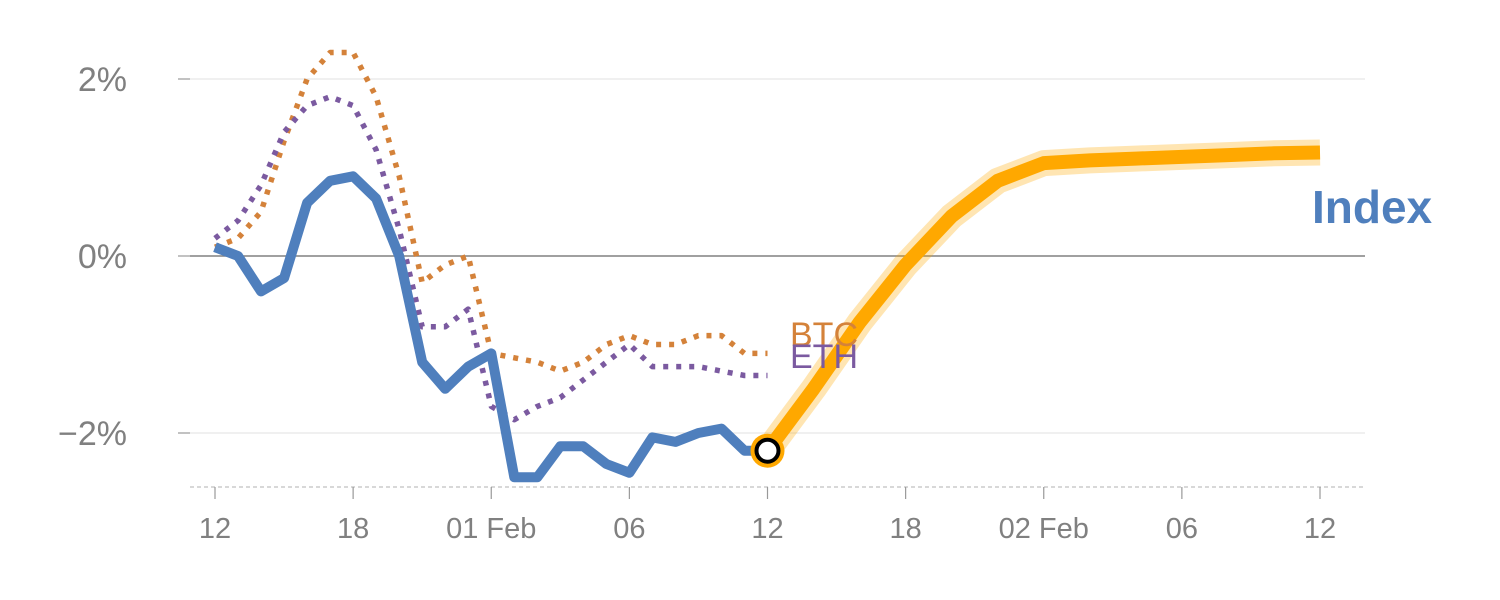 The width and height of the screenshot is (1500, 600). I want to click on y-tick-label-0: 2%, so click(102, 80).